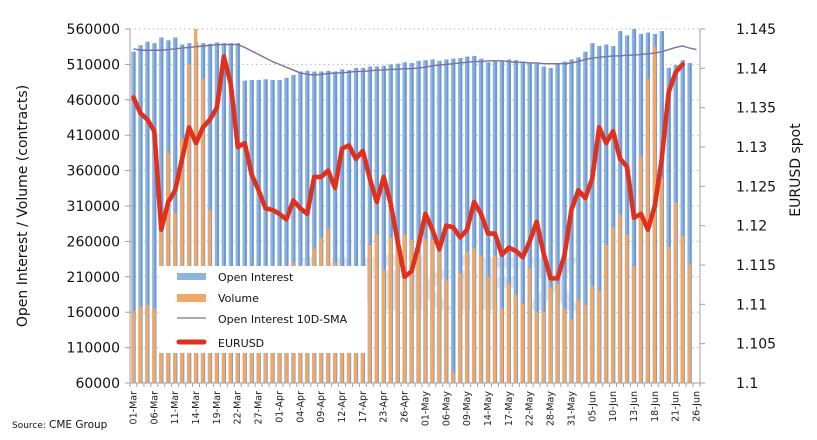 The height and width of the screenshot is (440, 817). Describe the element at coordinates (363, 407) in the screenshot. I see `x-tick-label: 17-Apr` at that location.